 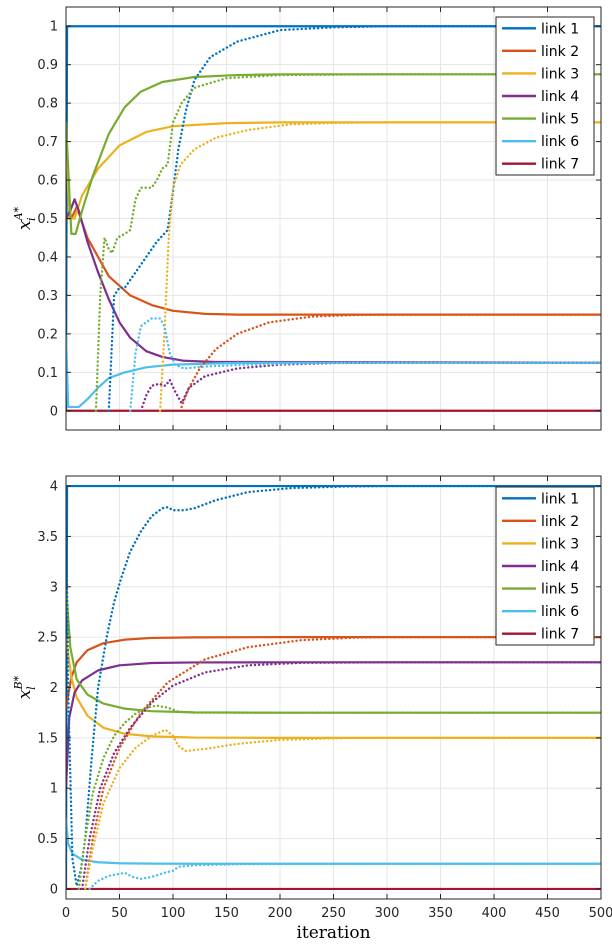 What do you see at coordinates (54, 487) in the screenshot?
I see `y-tick-label: 4` at bounding box center [54, 487].